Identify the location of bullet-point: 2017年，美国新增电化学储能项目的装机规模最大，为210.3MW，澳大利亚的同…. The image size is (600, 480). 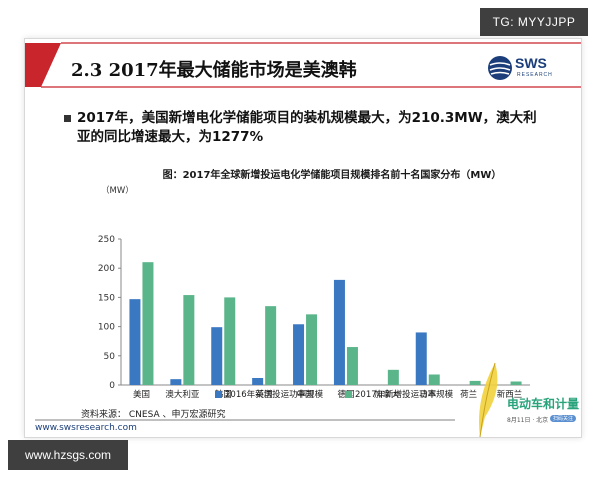
(300, 128).